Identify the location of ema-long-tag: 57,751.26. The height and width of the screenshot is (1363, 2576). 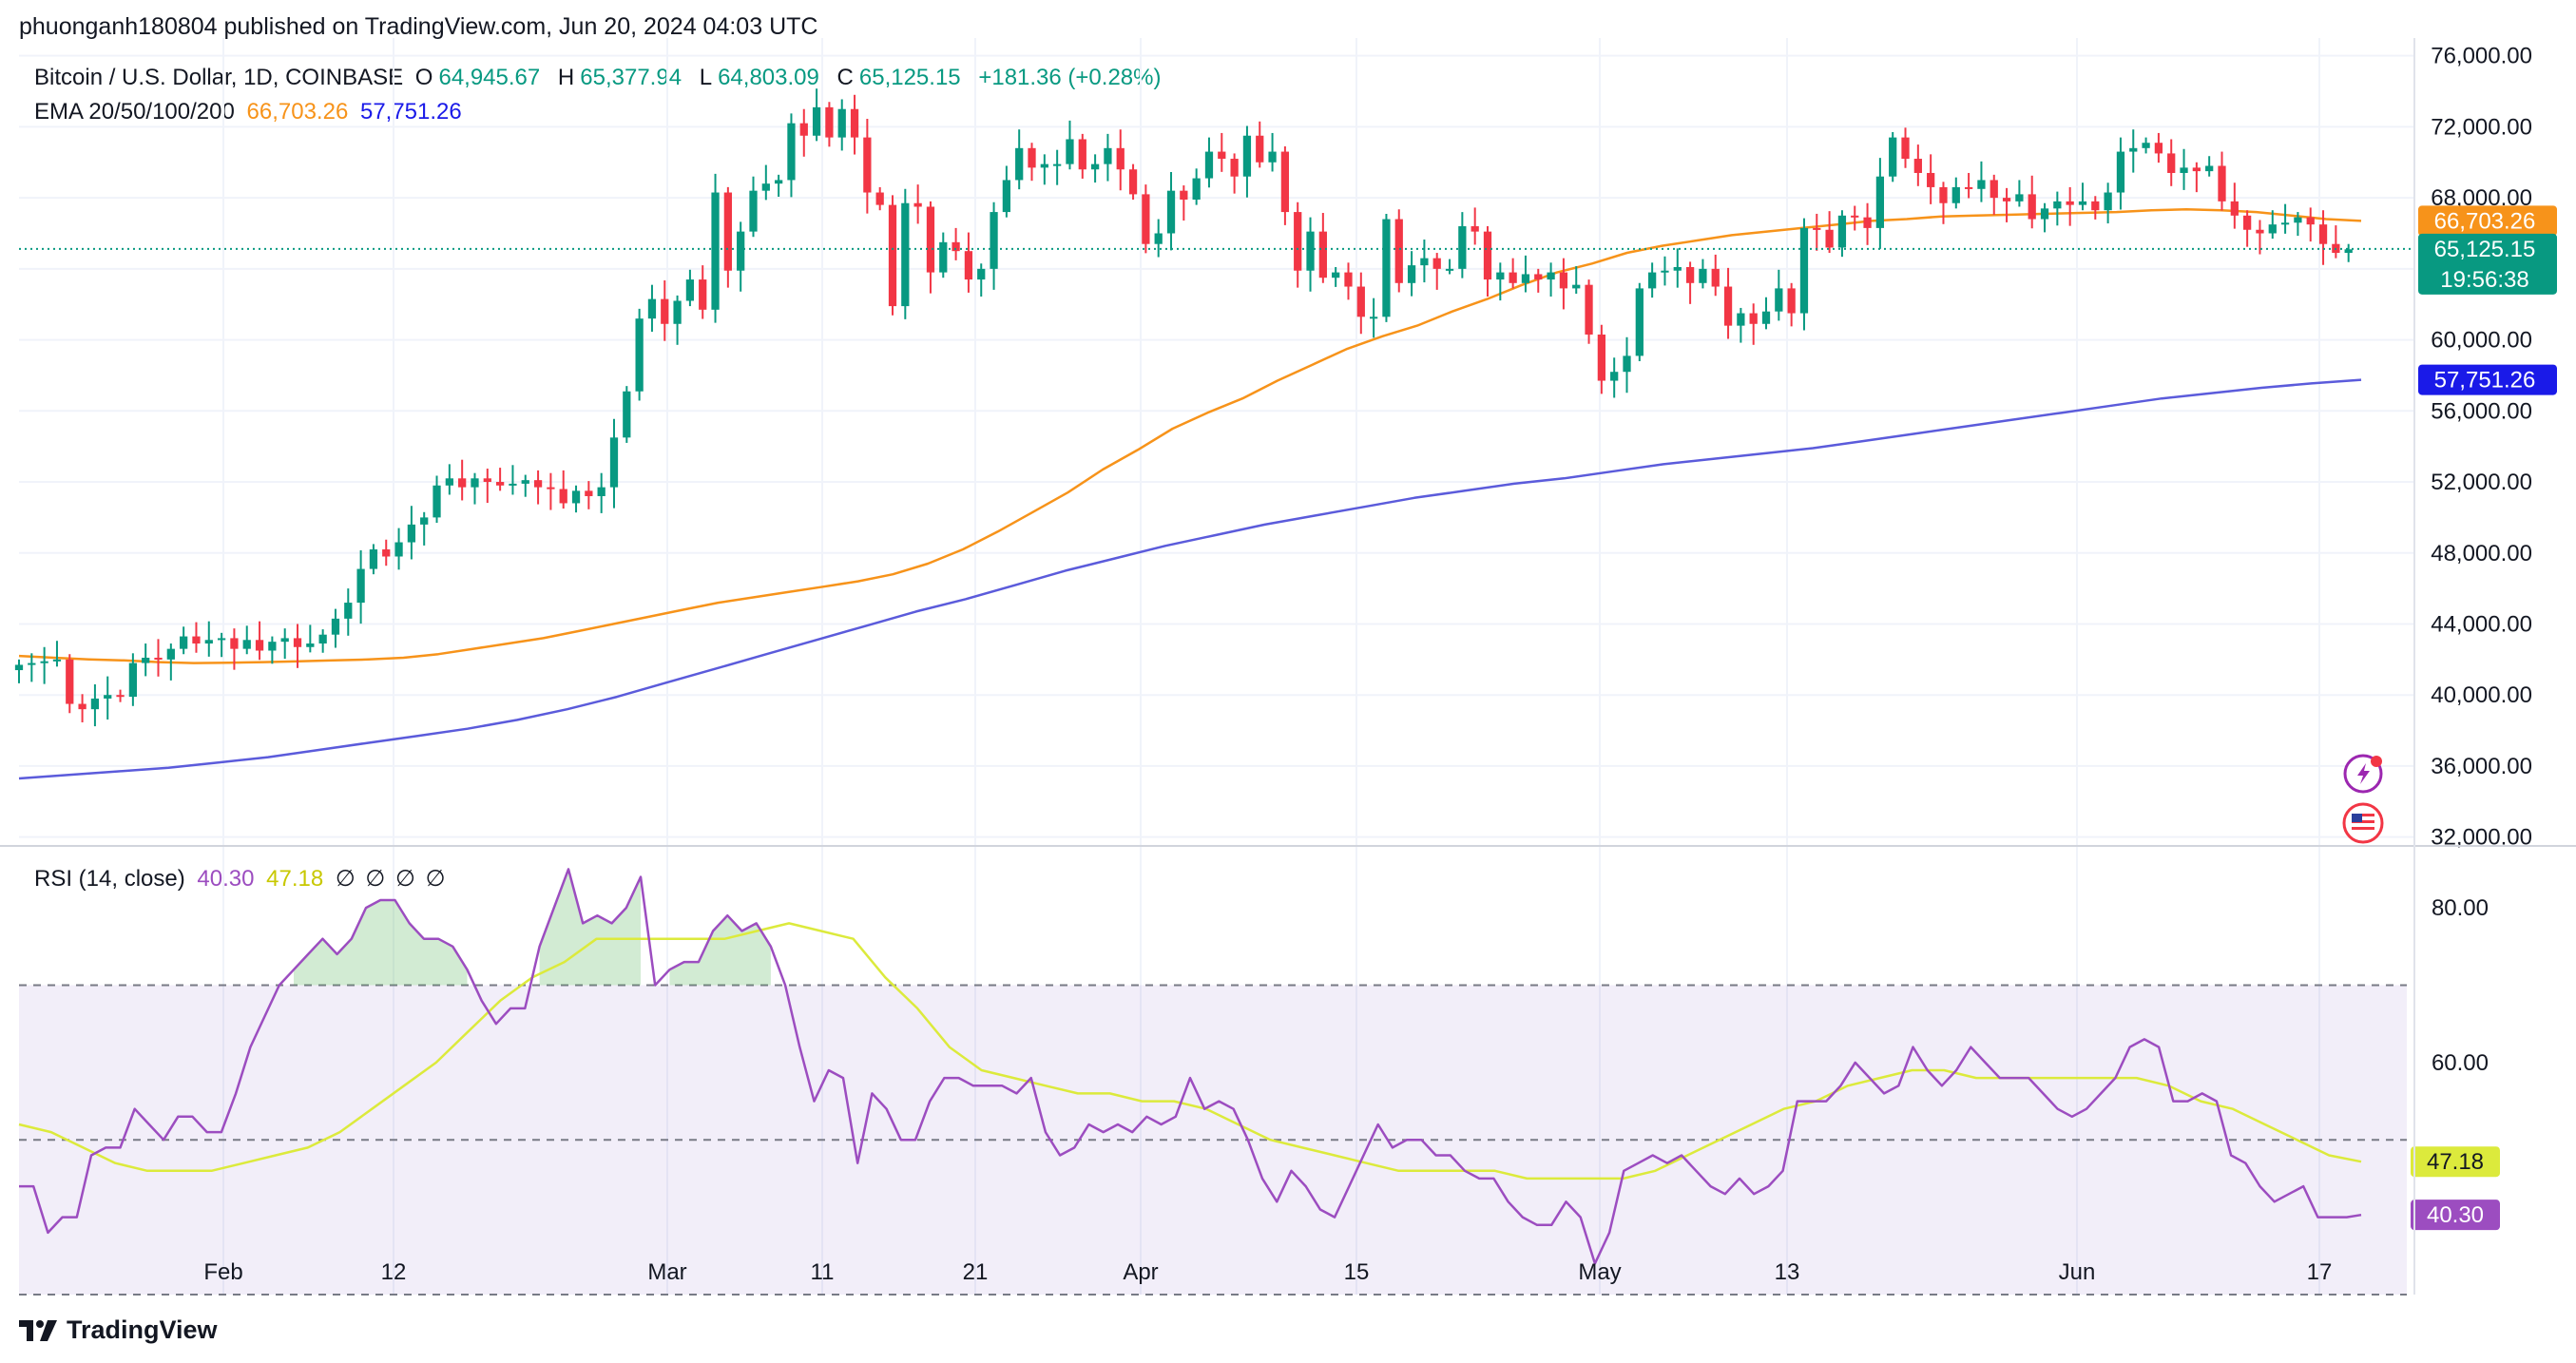
(2488, 379).